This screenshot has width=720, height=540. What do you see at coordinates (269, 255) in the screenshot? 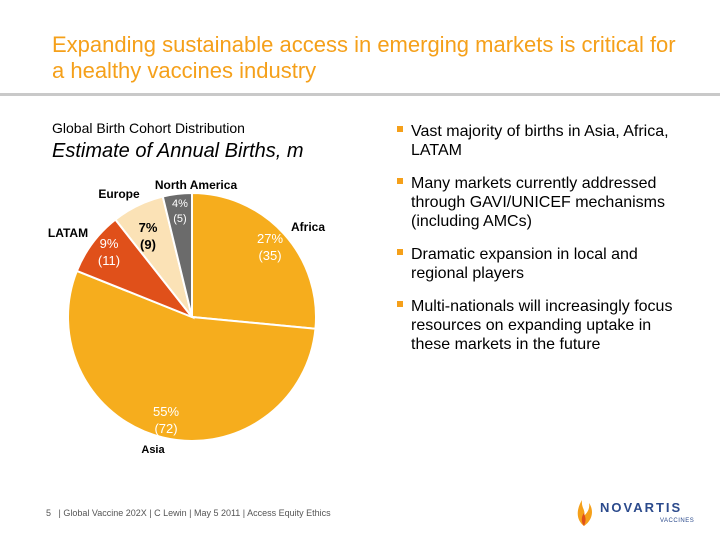
I see `slice-value-label: (35)` at bounding box center [269, 255].